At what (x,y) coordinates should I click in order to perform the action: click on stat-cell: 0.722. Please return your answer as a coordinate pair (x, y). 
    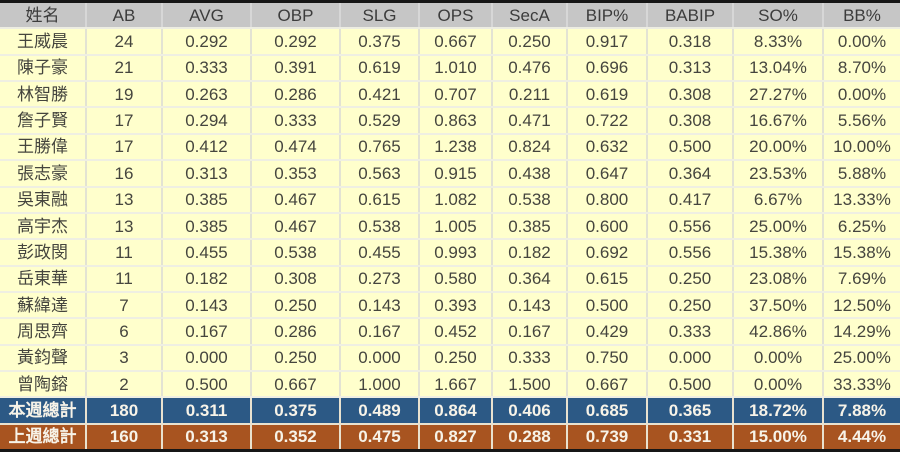
    Looking at the image, I should click on (608, 120).